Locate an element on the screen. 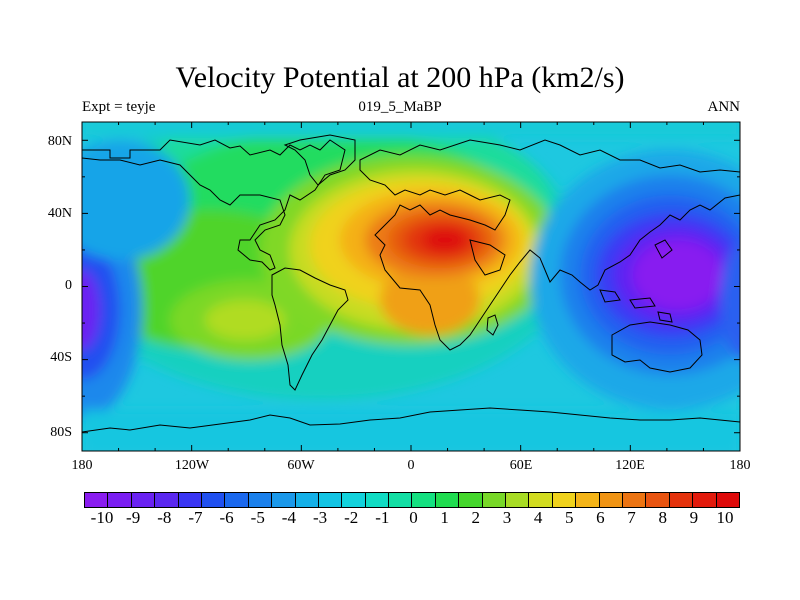 The height and width of the screenshot is (600, 800). colorbar-label: 9 is located at coordinates (694, 517).